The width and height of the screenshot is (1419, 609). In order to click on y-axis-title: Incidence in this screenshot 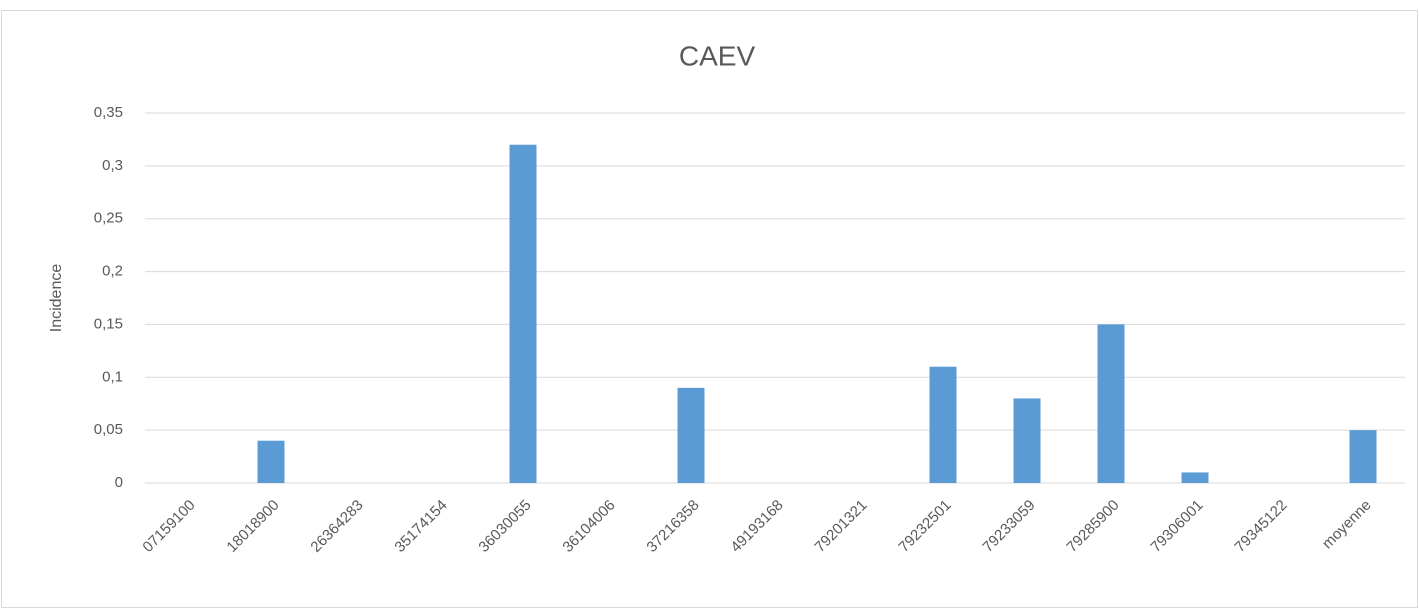, I will do `click(56, 298)`.